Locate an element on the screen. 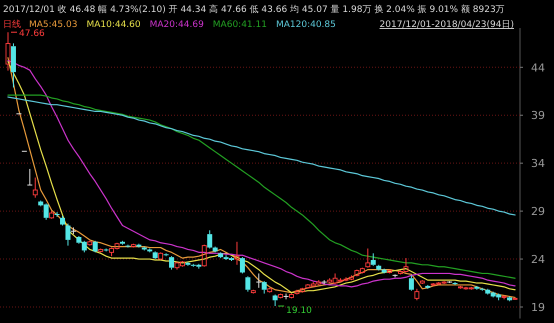 The height and width of the screenshot is (323, 554). text: MA10:44.60 is located at coordinates (113, 25).